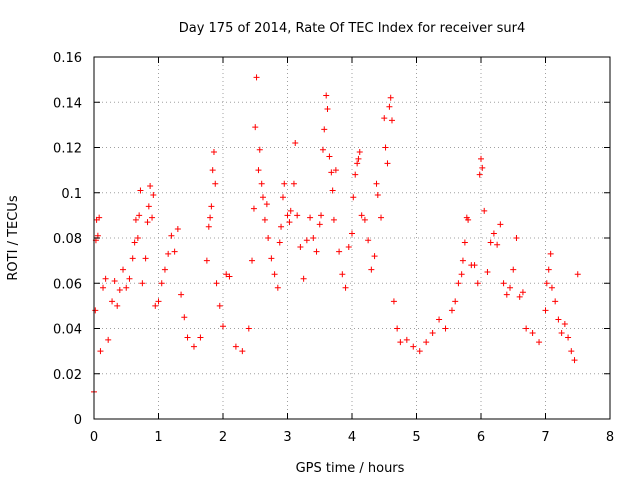  What do you see at coordinates (287, 437) in the screenshot?
I see `x-tick-label: 3` at bounding box center [287, 437].